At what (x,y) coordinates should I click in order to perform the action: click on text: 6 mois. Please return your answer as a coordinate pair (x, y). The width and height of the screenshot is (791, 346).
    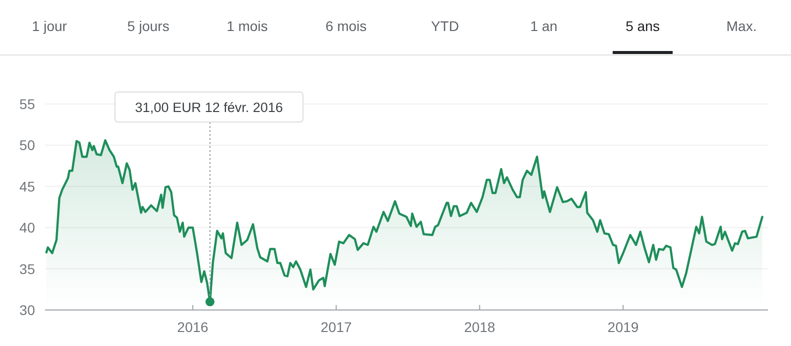
    Looking at the image, I should click on (346, 26).